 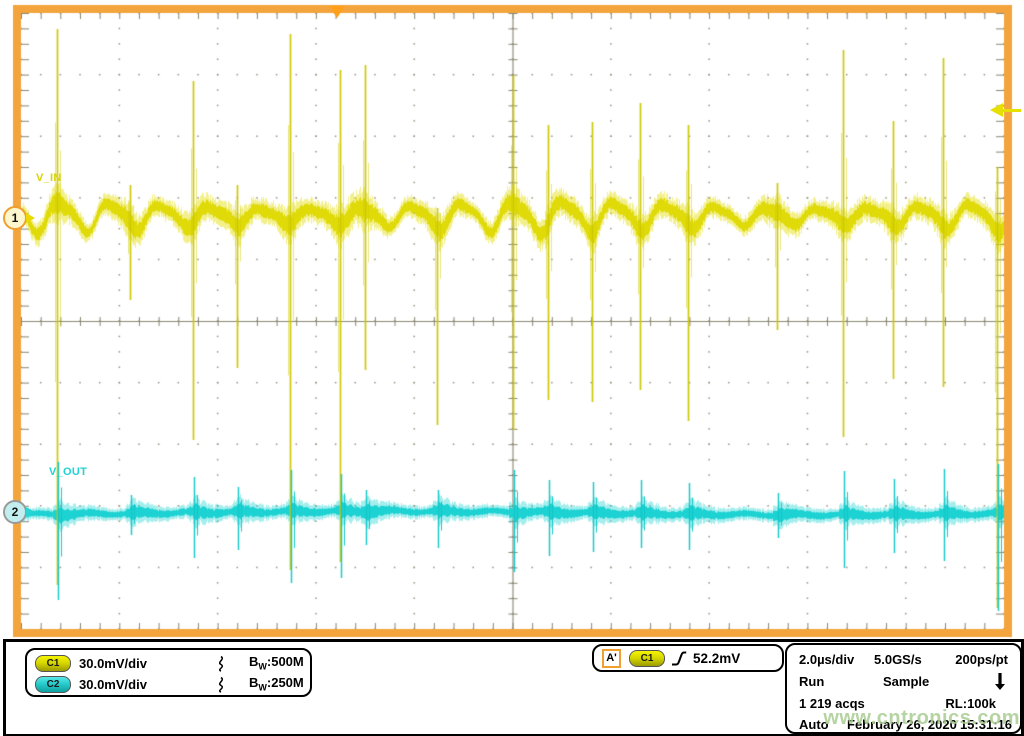 What do you see at coordinates (337, 12) in the screenshot?
I see `trigger-position-icon` at bounding box center [337, 12].